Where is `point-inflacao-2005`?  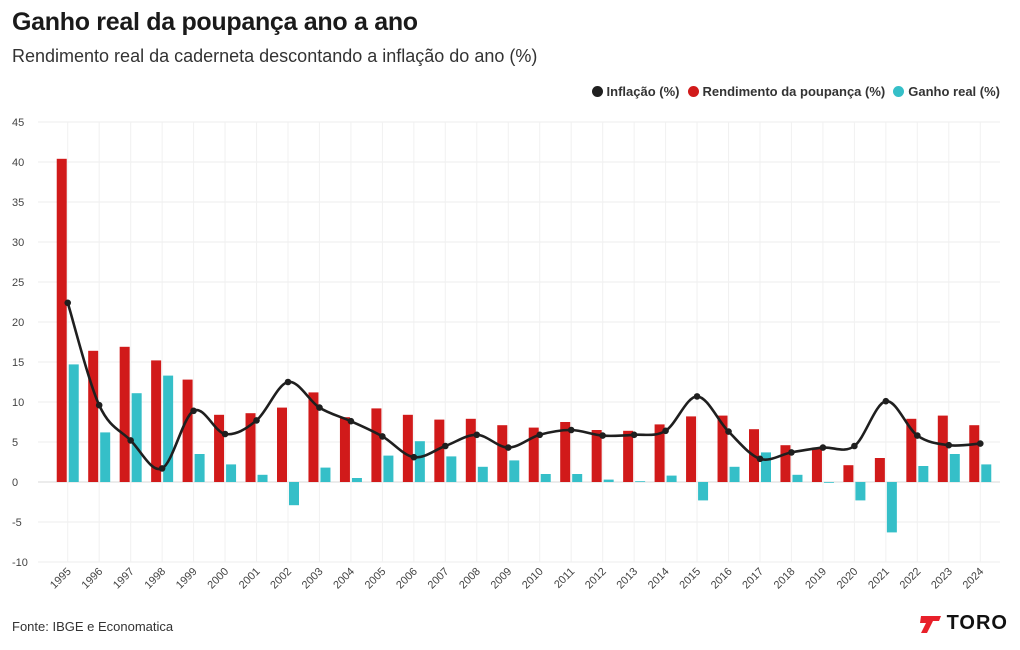 point-inflacao-2005 is located at coordinates (382, 436).